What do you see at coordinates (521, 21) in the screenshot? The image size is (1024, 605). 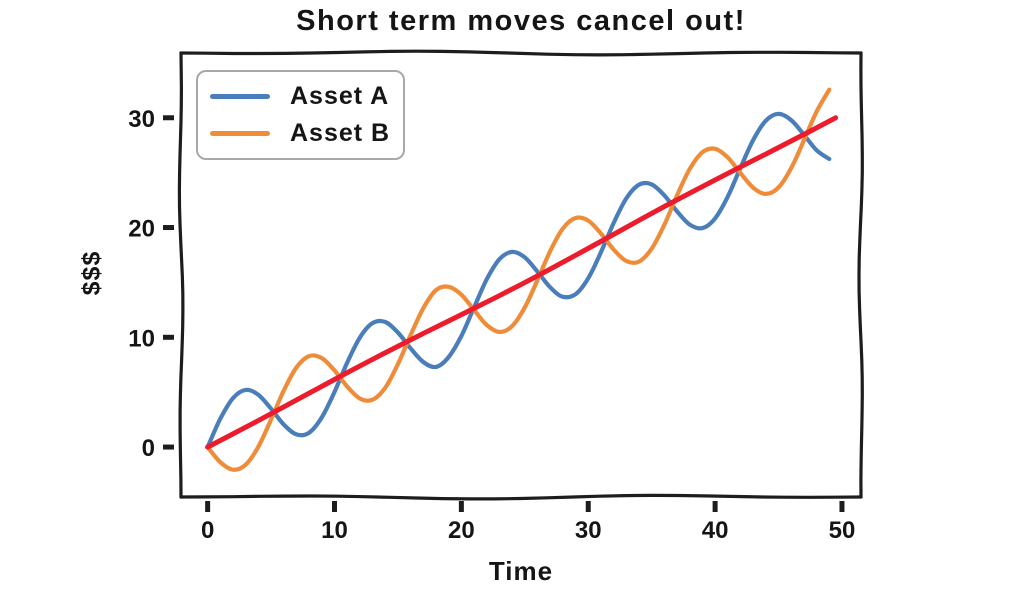 I see `chart-title: Short term moves cancel out!` at bounding box center [521, 21].